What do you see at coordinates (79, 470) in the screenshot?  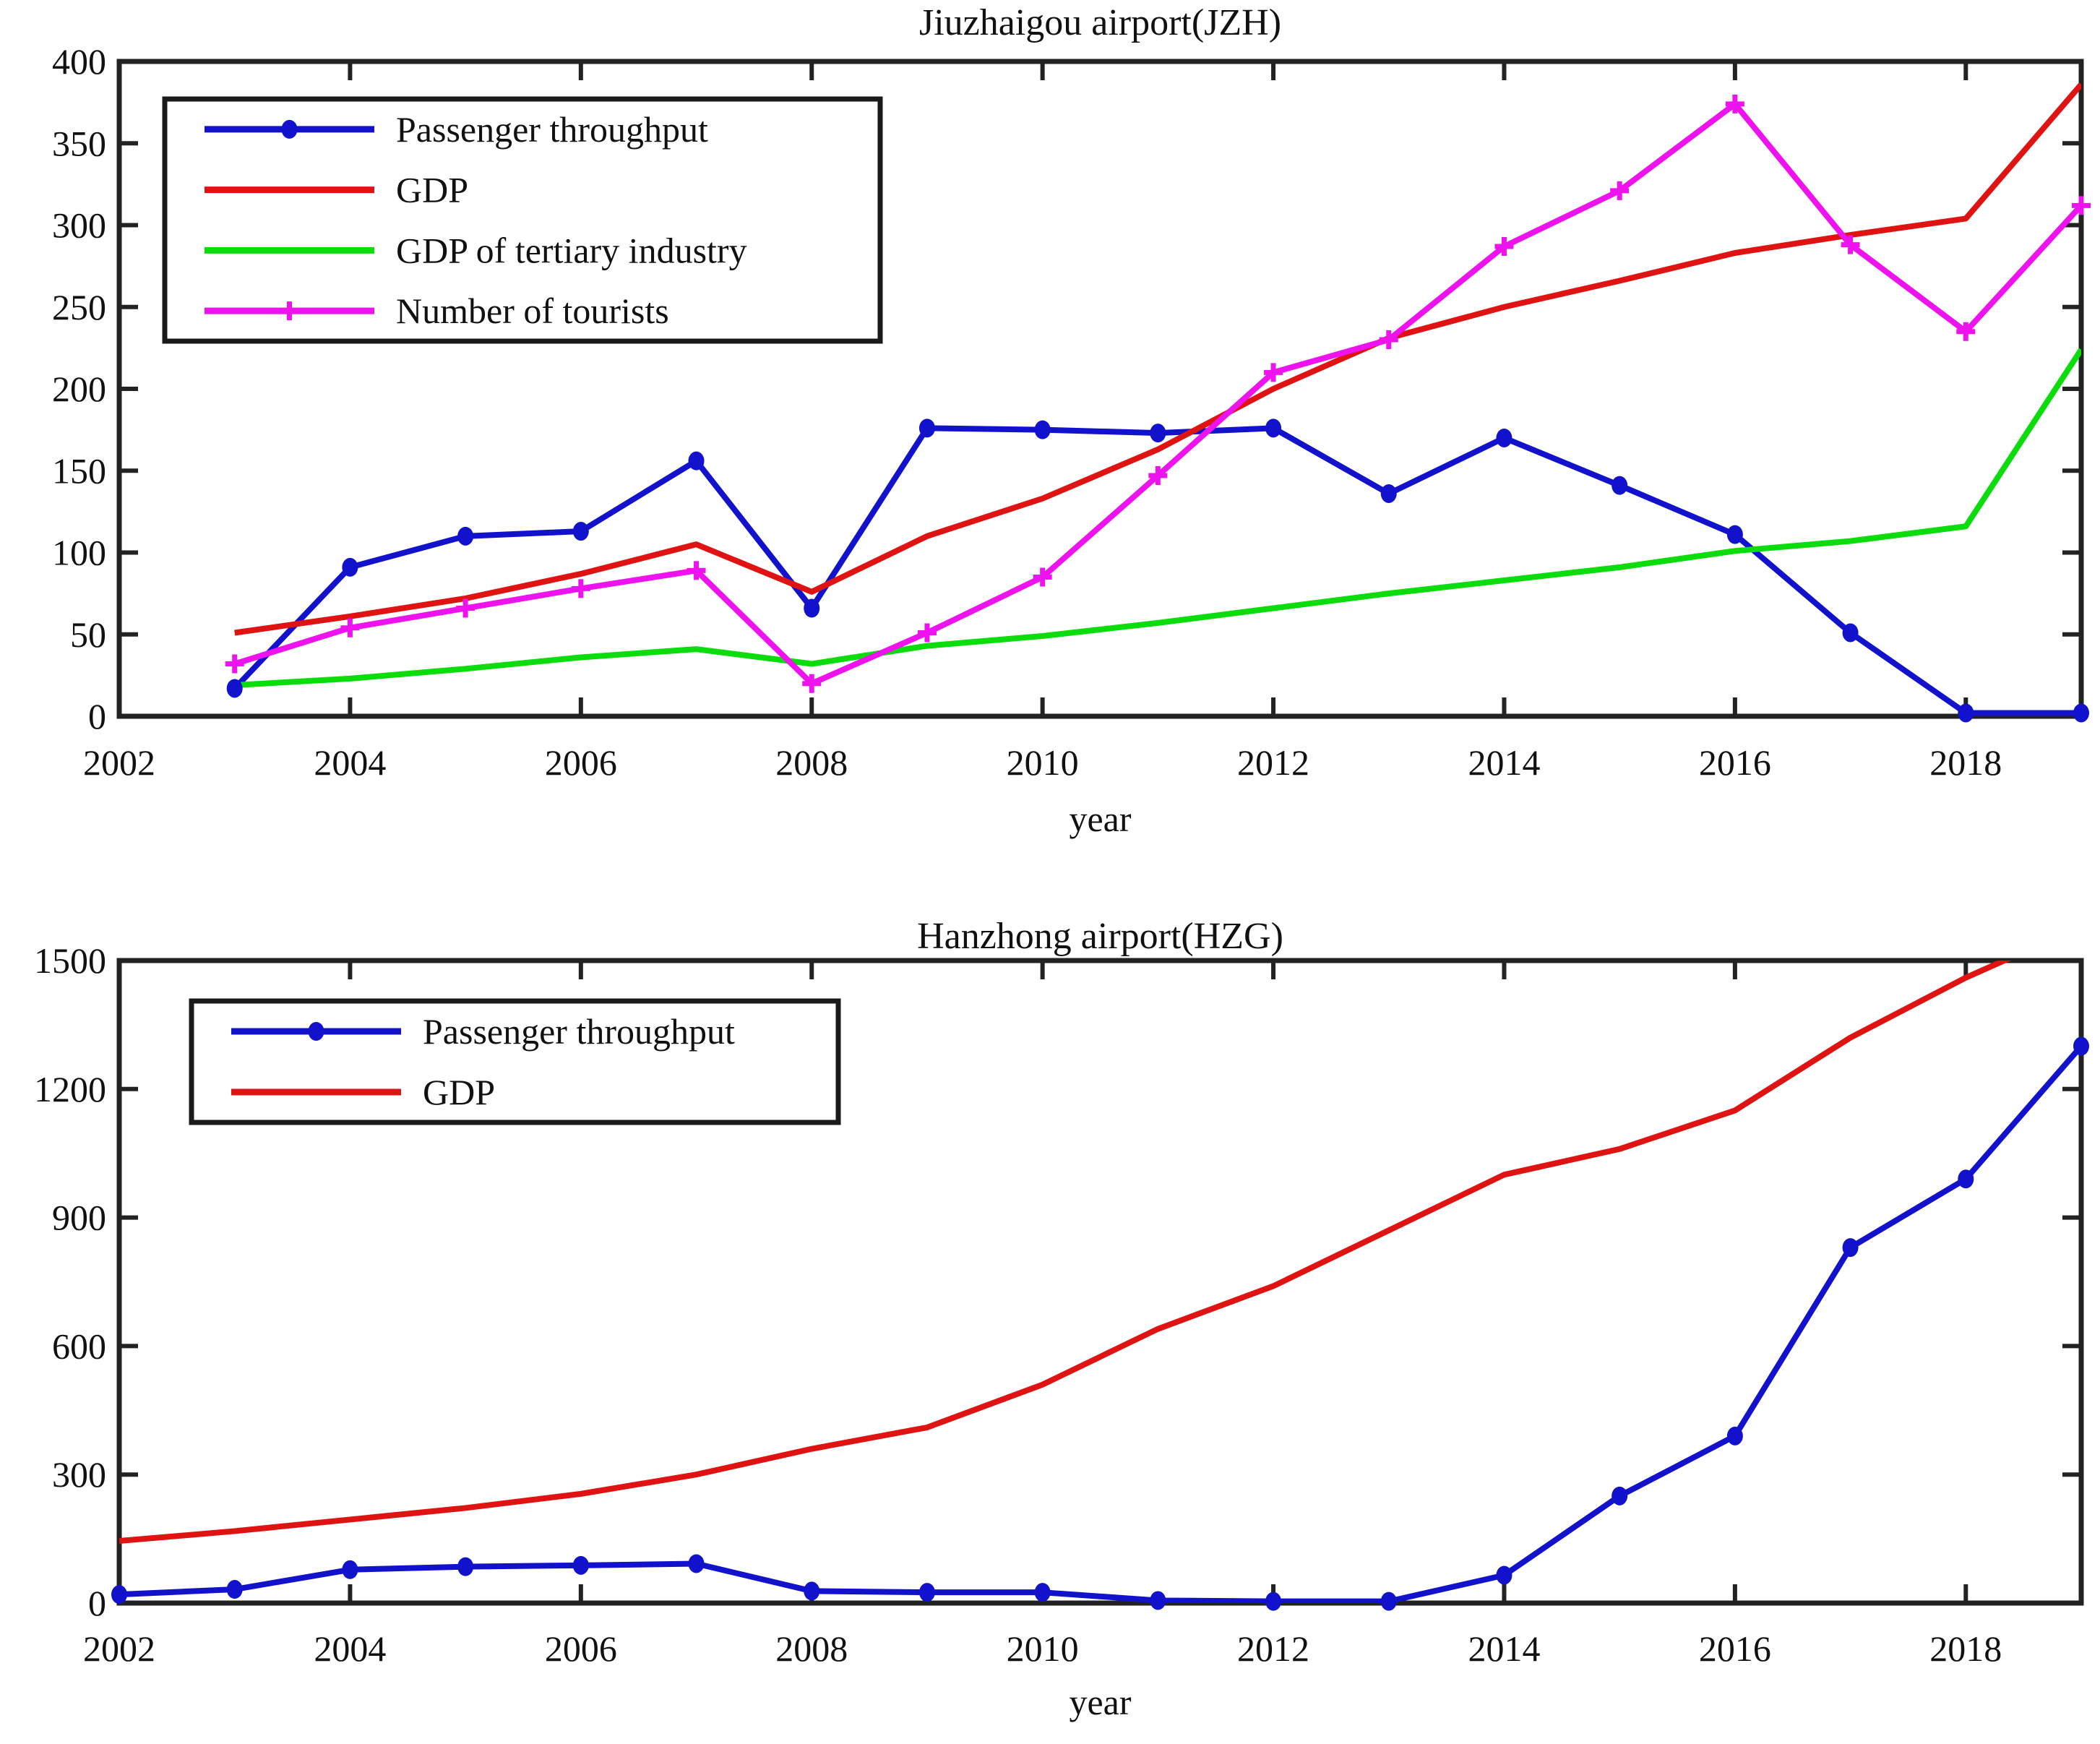 I see `y-tick-label: 150` at bounding box center [79, 470].